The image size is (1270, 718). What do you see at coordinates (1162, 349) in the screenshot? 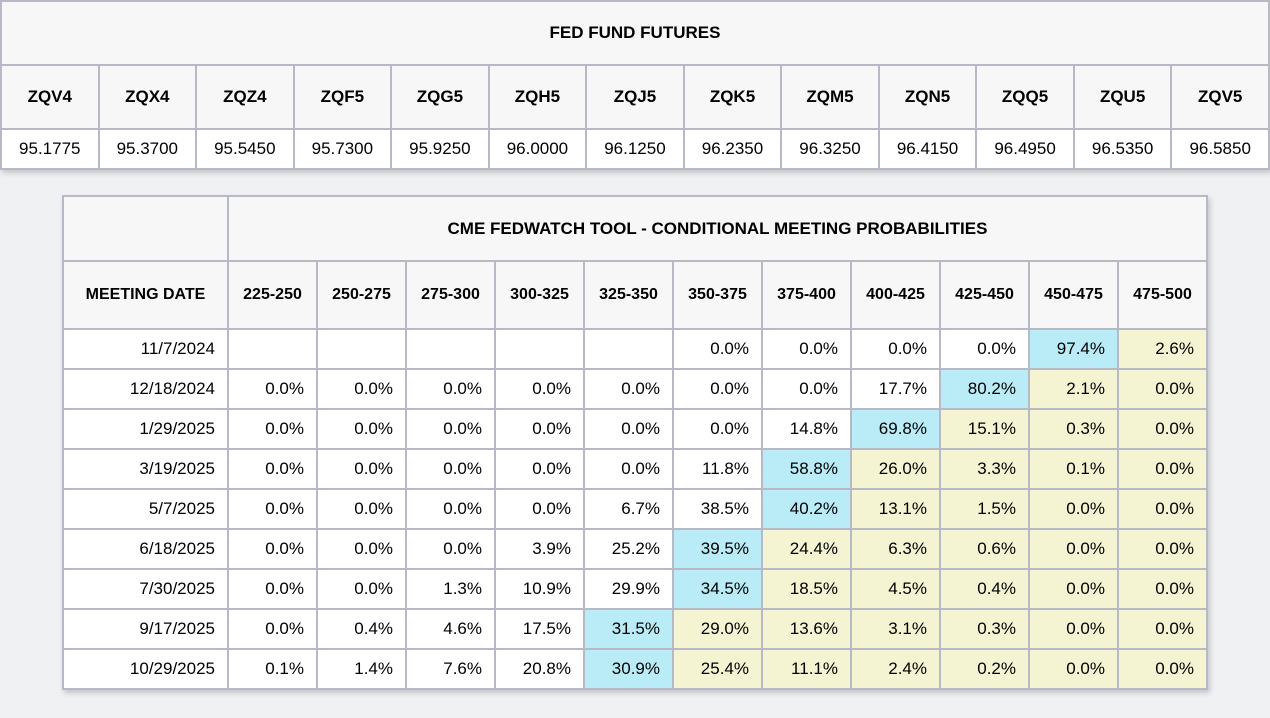
I see `probability-cell: 2.6%` at bounding box center [1162, 349].